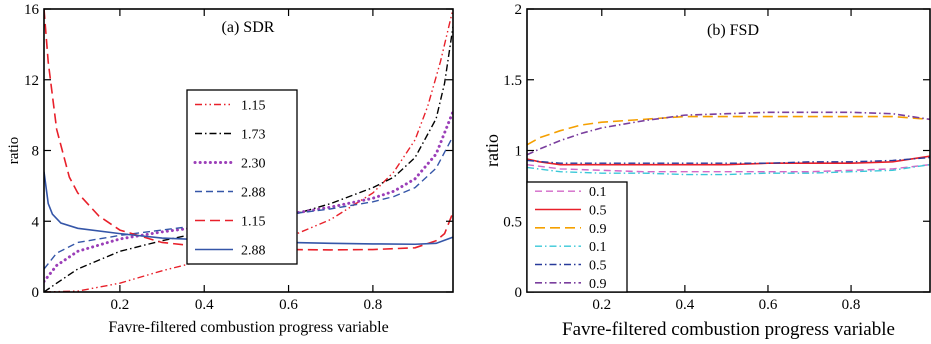 This screenshot has width=931, height=344. I want to click on y-axis-label-1: ratio, so click(492, 150).